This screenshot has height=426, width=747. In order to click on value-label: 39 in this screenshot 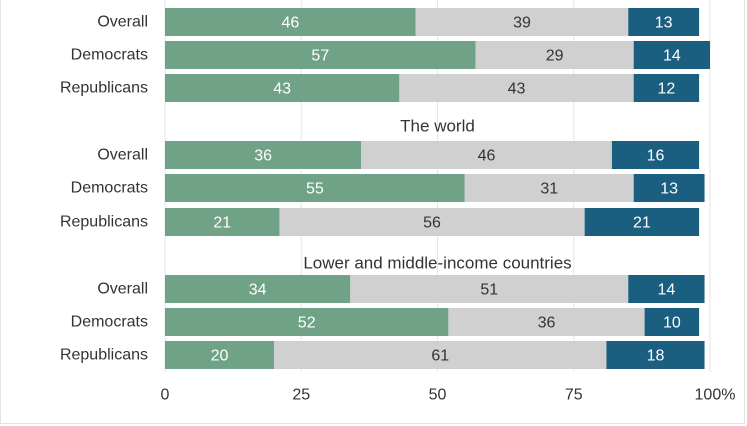, I will do `click(522, 23)`.